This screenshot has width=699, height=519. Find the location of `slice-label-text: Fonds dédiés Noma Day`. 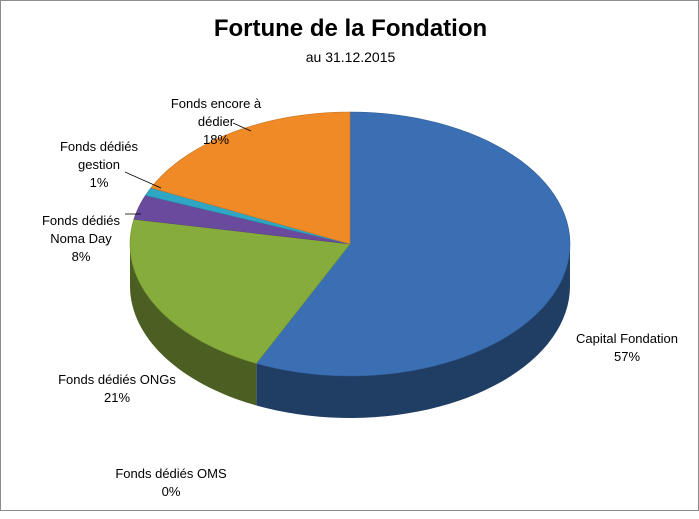

slice-label-text: Fonds dédiés Noma Day is located at coordinates (81, 229).